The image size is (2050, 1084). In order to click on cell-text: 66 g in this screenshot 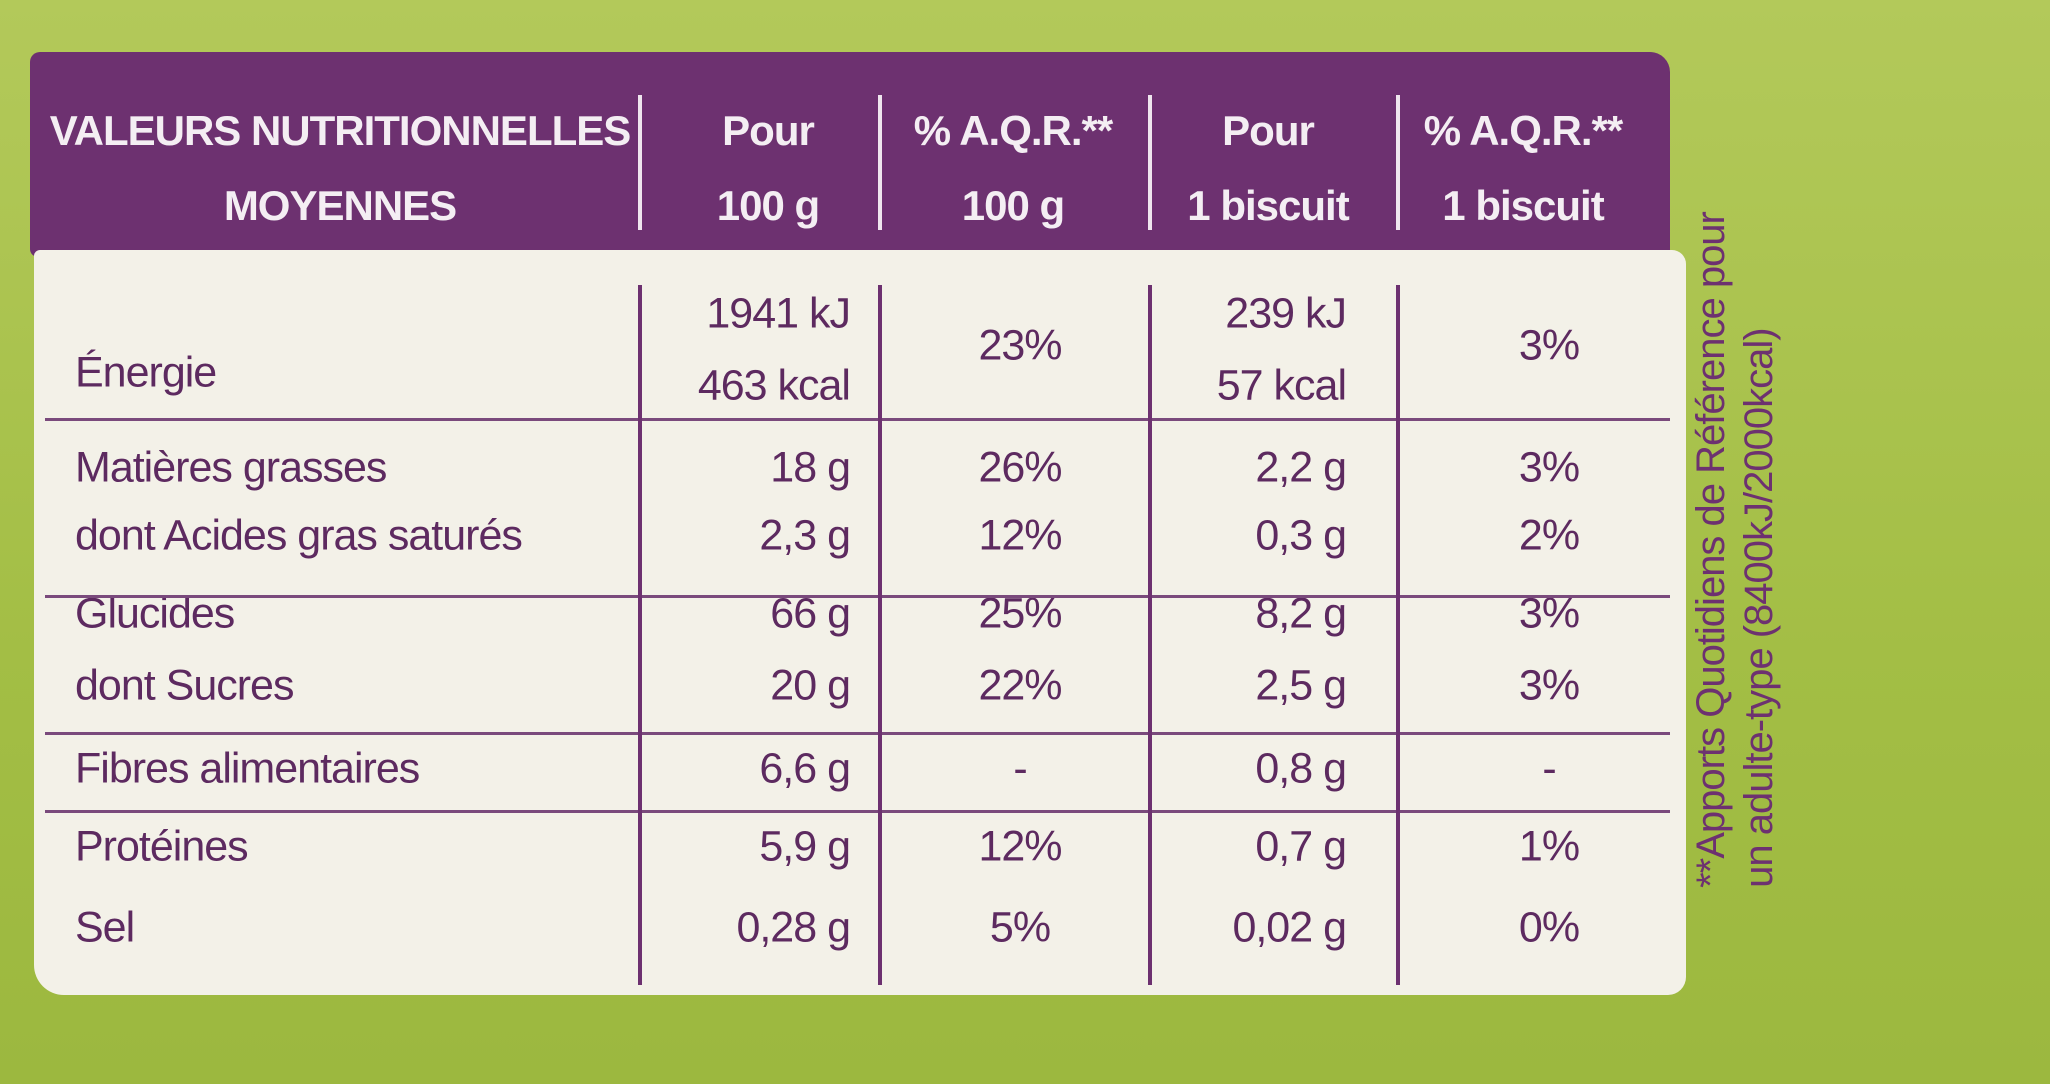, I will do `click(810, 613)`.